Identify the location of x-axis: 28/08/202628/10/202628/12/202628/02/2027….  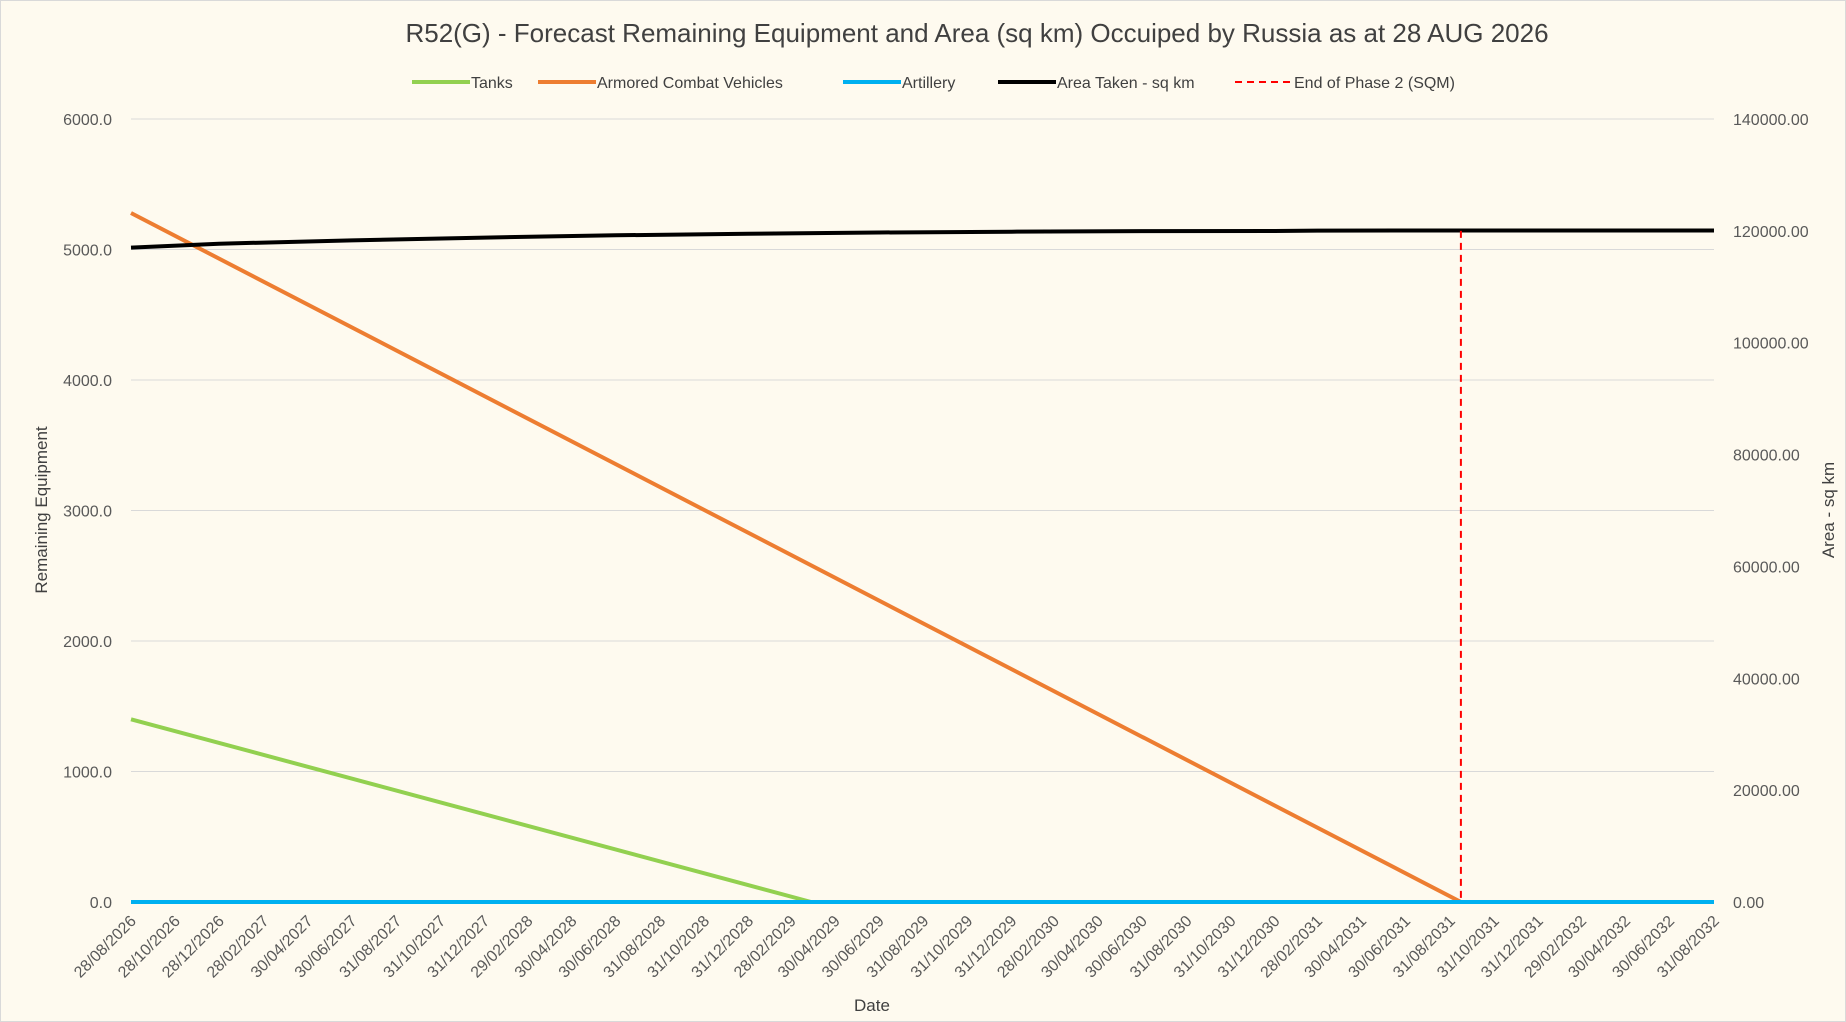
(897, 947).